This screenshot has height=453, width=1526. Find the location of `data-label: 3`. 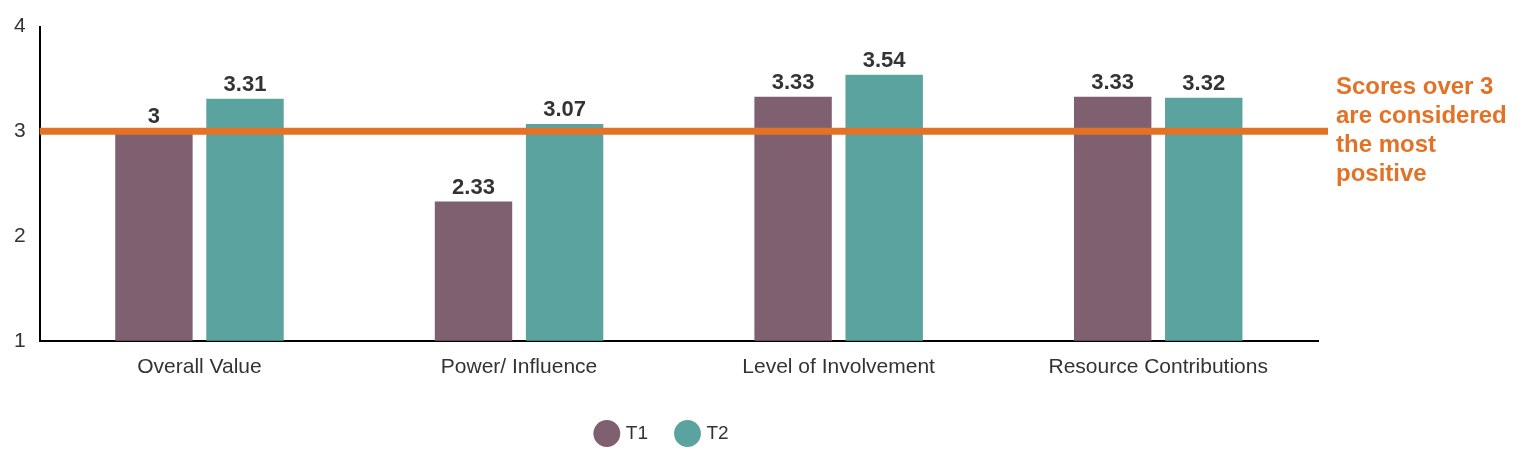

data-label: 3 is located at coordinates (154, 116).